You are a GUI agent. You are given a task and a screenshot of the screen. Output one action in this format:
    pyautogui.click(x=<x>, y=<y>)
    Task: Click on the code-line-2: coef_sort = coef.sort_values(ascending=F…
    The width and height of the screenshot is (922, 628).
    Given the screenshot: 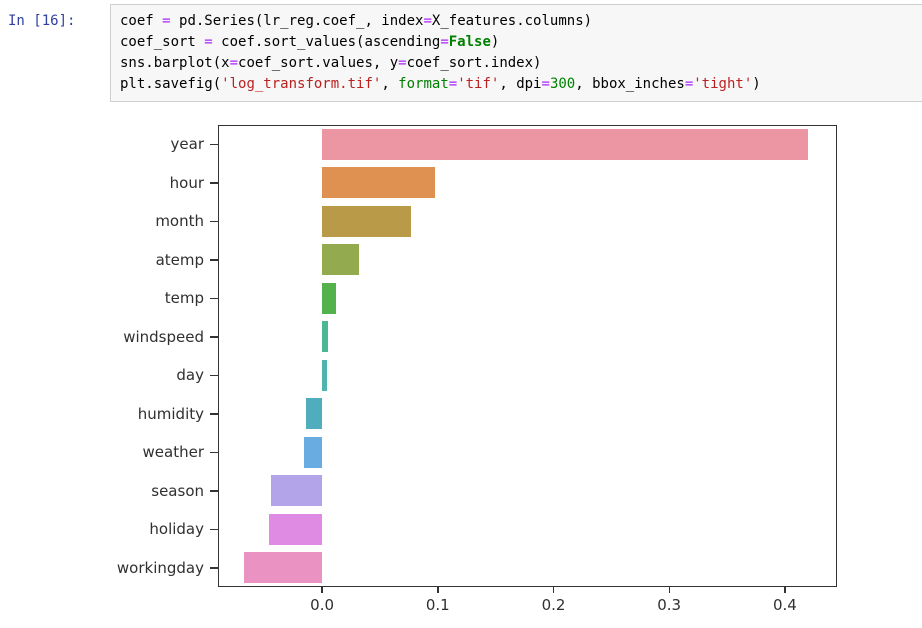 What is the action you would take?
    pyautogui.click(x=517, y=42)
    